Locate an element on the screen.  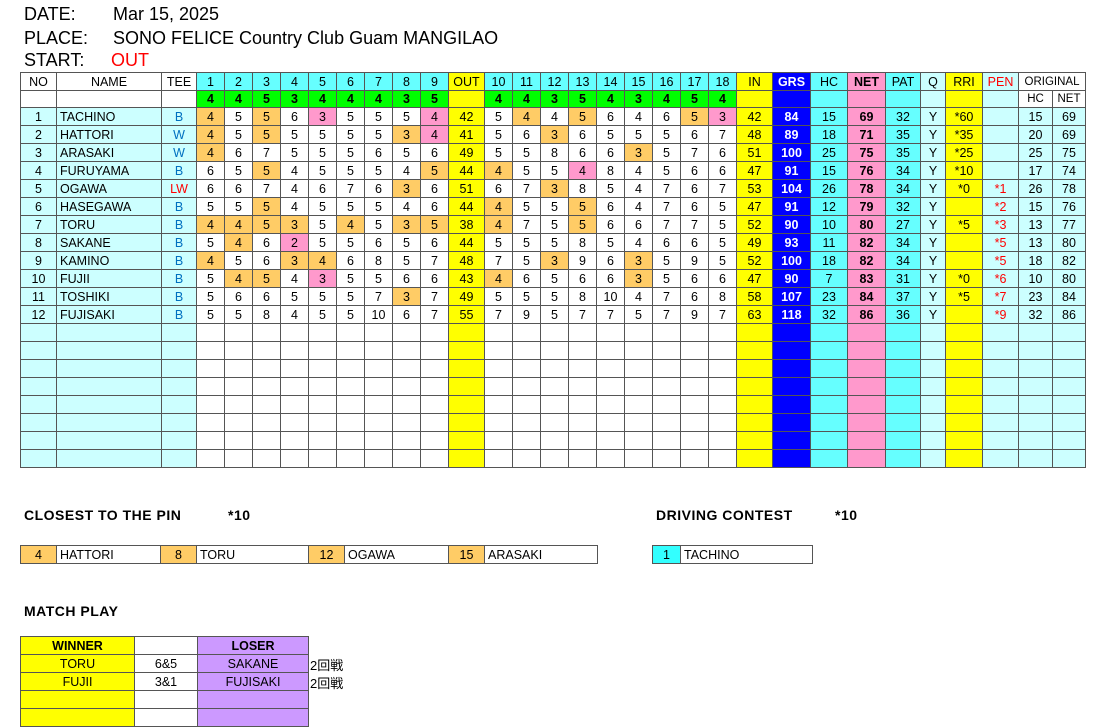
column-header: NAME is located at coordinates (109, 81).